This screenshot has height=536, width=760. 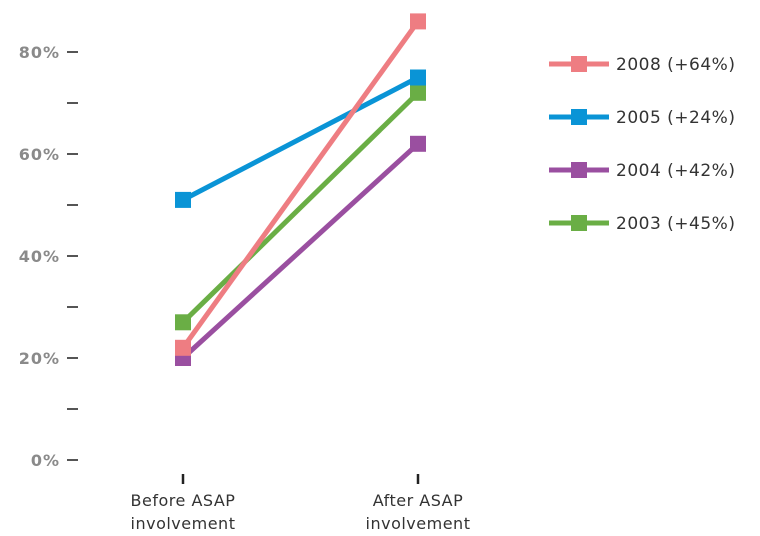 What do you see at coordinates (39, 154) in the screenshot?
I see `y-tick-label: 60%` at bounding box center [39, 154].